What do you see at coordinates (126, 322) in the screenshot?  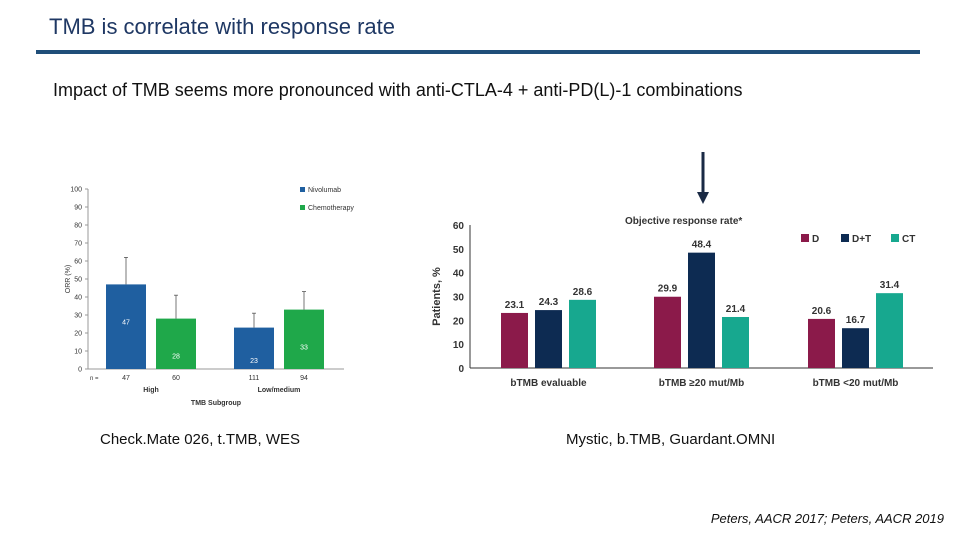 I see `data-label: 47` at bounding box center [126, 322].